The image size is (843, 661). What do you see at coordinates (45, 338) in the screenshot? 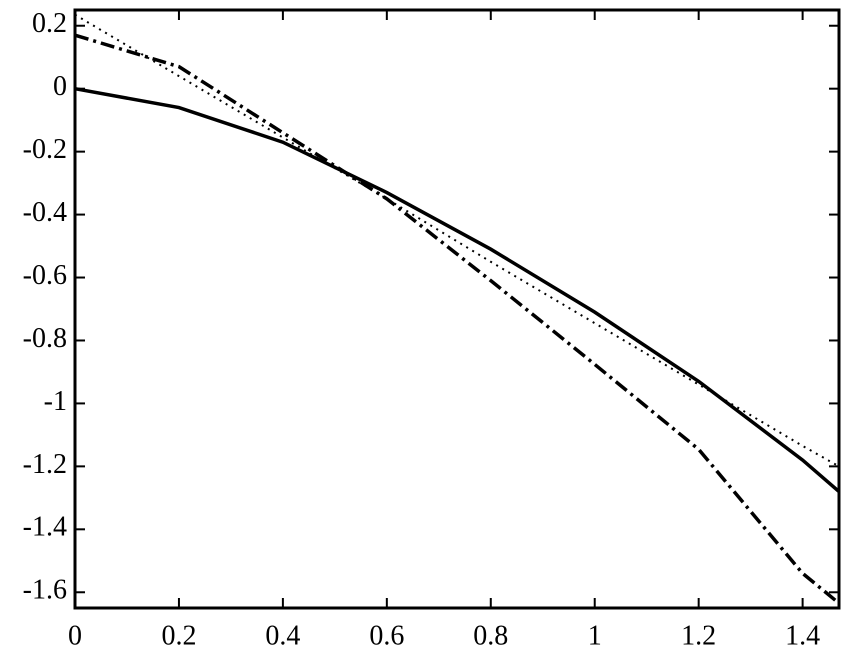
I see `y-tick-label: -0.8` at bounding box center [45, 338].